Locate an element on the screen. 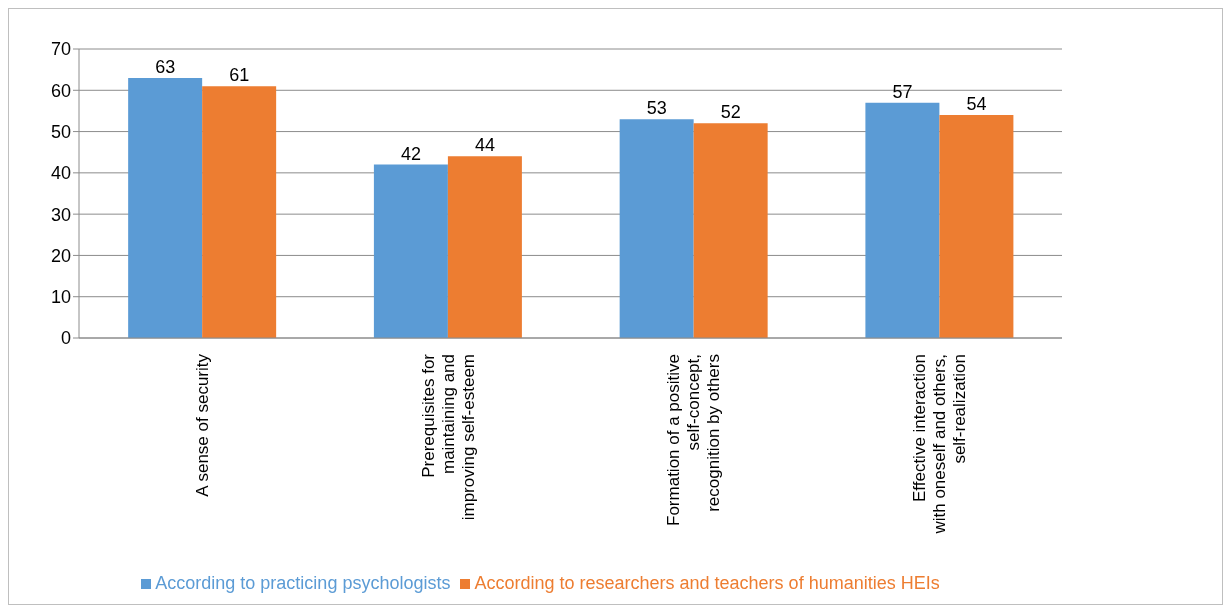 The height and width of the screenshot is (613, 1231). legend-label: According to practicing psychologists is located at coordinates (303, 583).